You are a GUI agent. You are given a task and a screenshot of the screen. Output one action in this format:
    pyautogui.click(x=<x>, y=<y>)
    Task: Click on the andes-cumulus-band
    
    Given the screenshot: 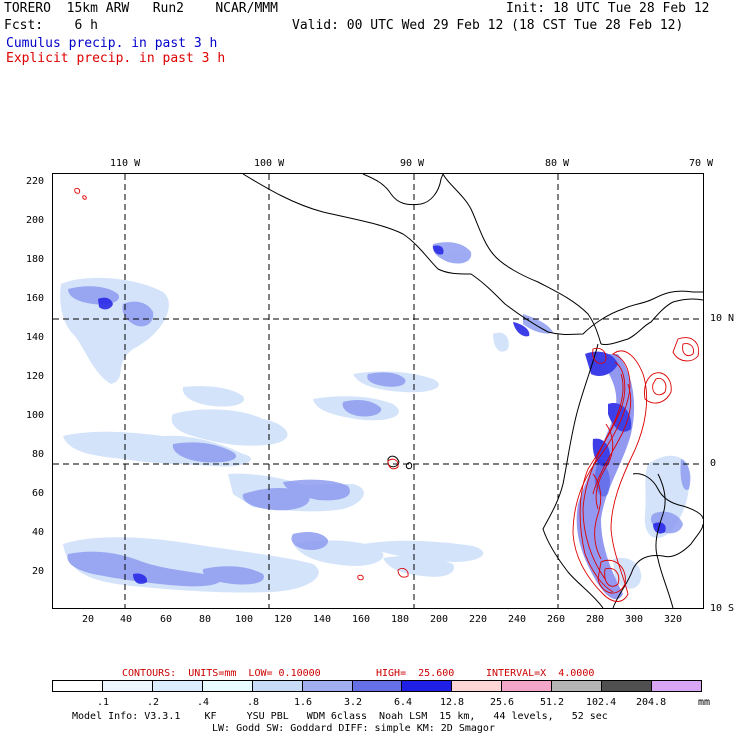 What is the action you would take?
    pyautogui.click(x=605, y=477)
    